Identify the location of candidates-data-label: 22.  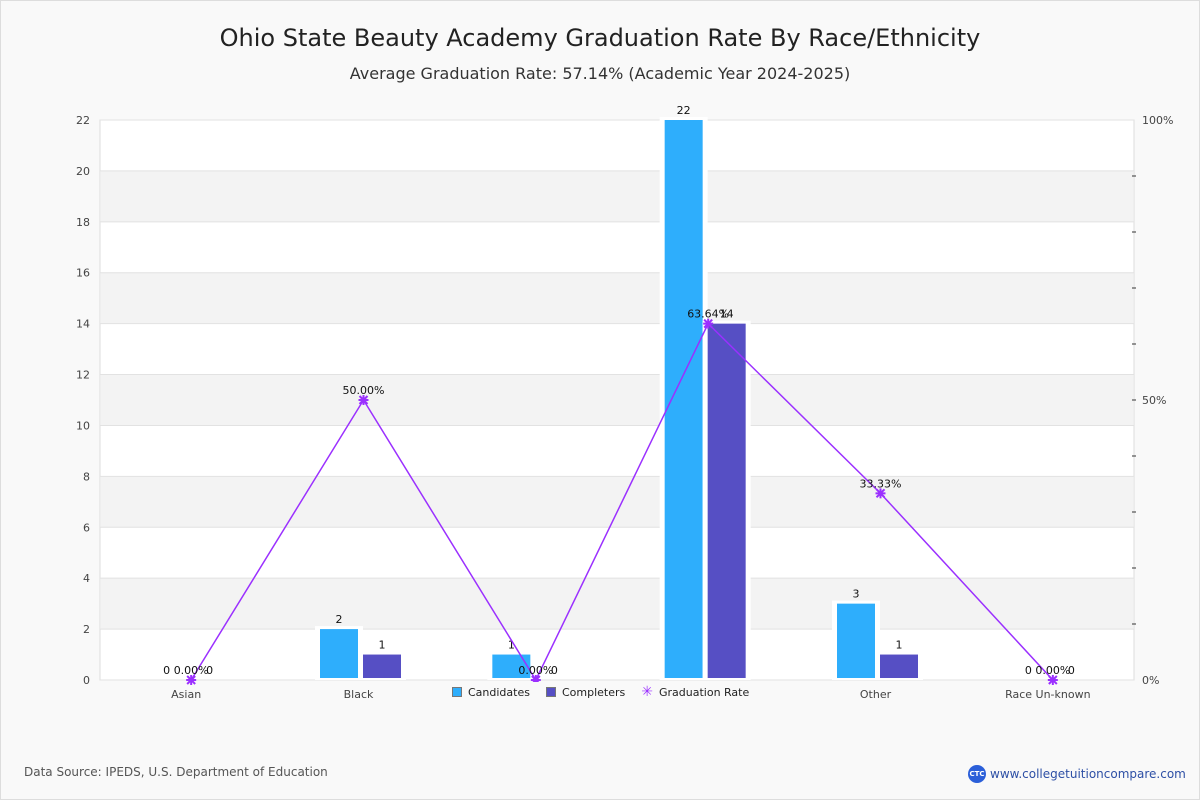
(684, 110).